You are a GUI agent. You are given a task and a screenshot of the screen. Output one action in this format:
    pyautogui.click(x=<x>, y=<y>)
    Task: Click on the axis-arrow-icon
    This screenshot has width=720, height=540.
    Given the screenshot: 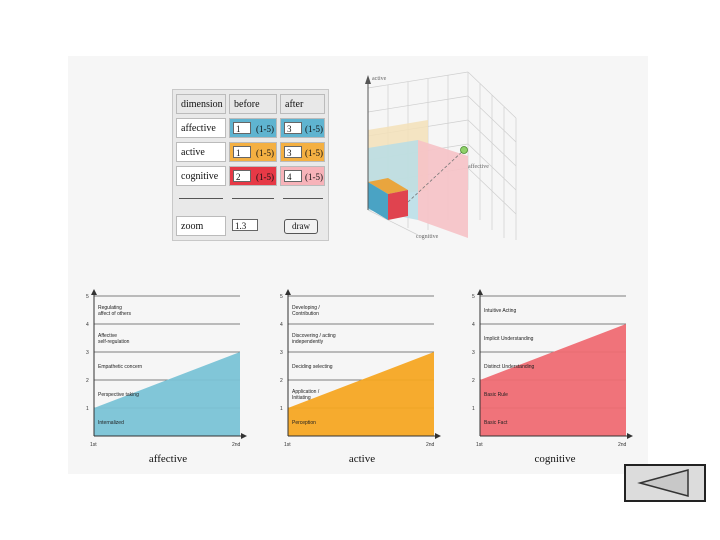 What is the action you would take?
    pyautogui.click(x=368, y=79)
    